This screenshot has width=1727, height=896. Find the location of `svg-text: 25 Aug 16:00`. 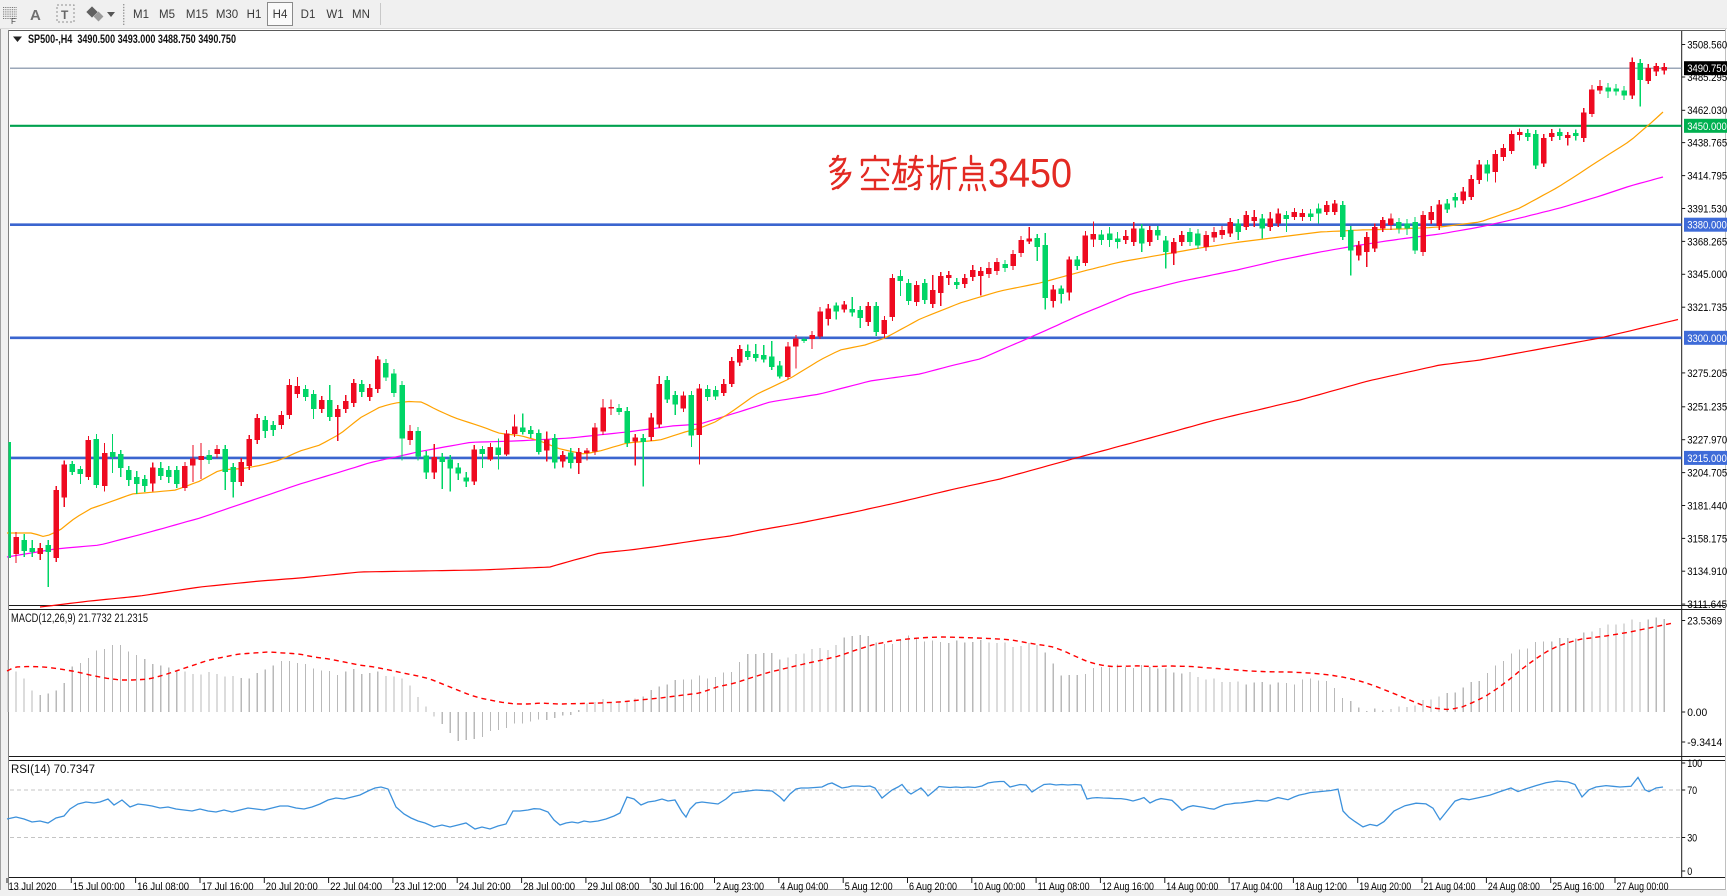

svg-text: 25 Aug 16:00 is located at coordinates (1578, 887).